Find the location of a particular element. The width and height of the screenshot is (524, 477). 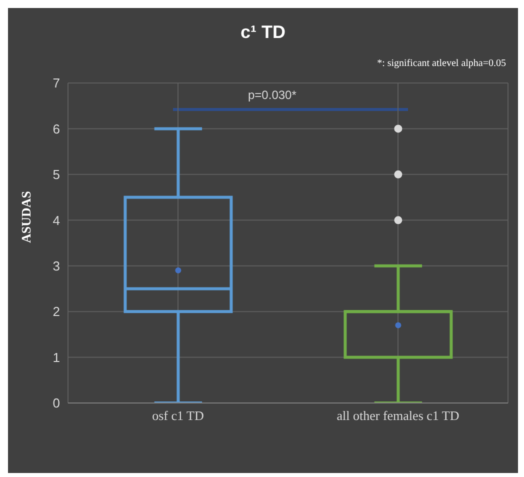

y-tick-label: 4 is located at coordinates (56, 220).